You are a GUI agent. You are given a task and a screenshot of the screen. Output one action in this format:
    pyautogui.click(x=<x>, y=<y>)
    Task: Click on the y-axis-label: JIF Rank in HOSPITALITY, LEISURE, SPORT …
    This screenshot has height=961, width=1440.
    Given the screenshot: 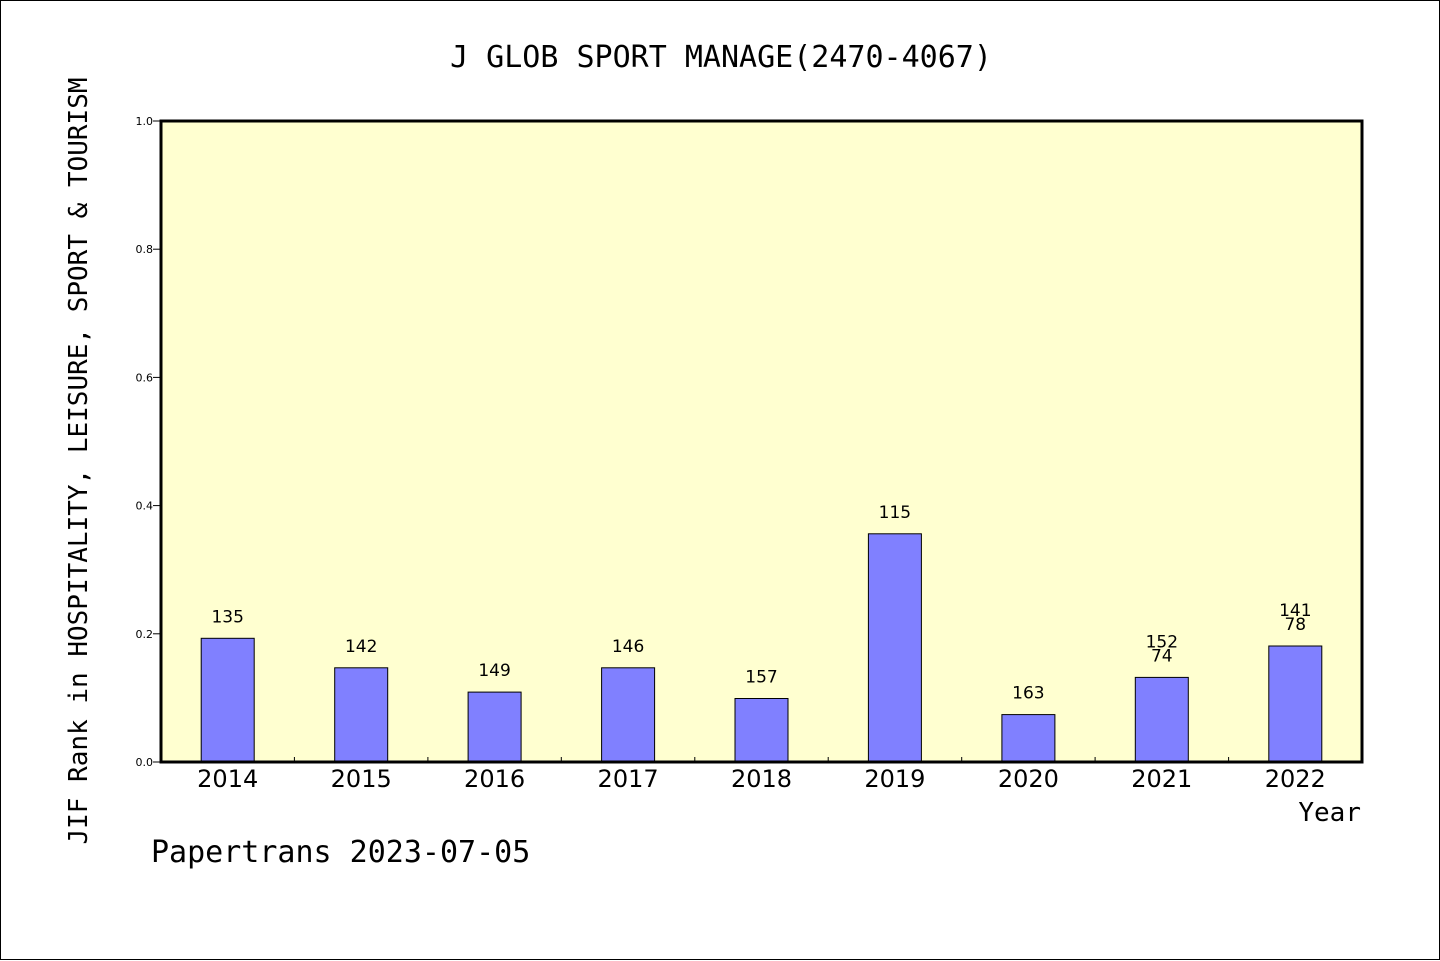 What is the action you would take?
    pyautogui.click(x=79, y=460)
    